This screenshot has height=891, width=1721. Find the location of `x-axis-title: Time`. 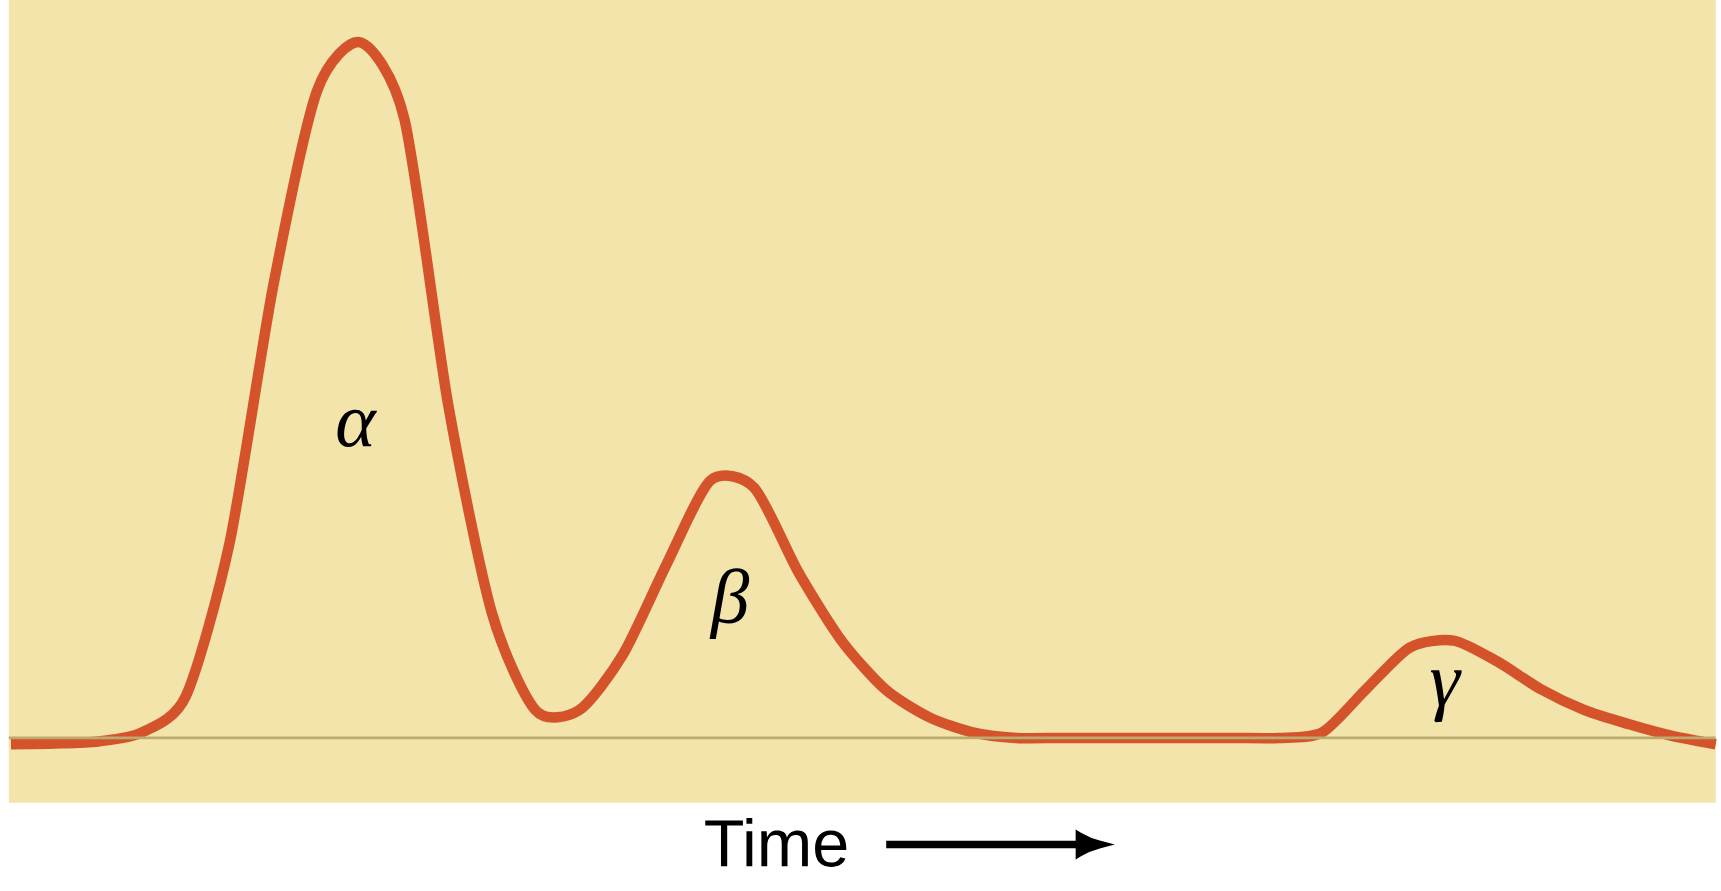

x-axis-title: Time is located at coordinates (776, 842).